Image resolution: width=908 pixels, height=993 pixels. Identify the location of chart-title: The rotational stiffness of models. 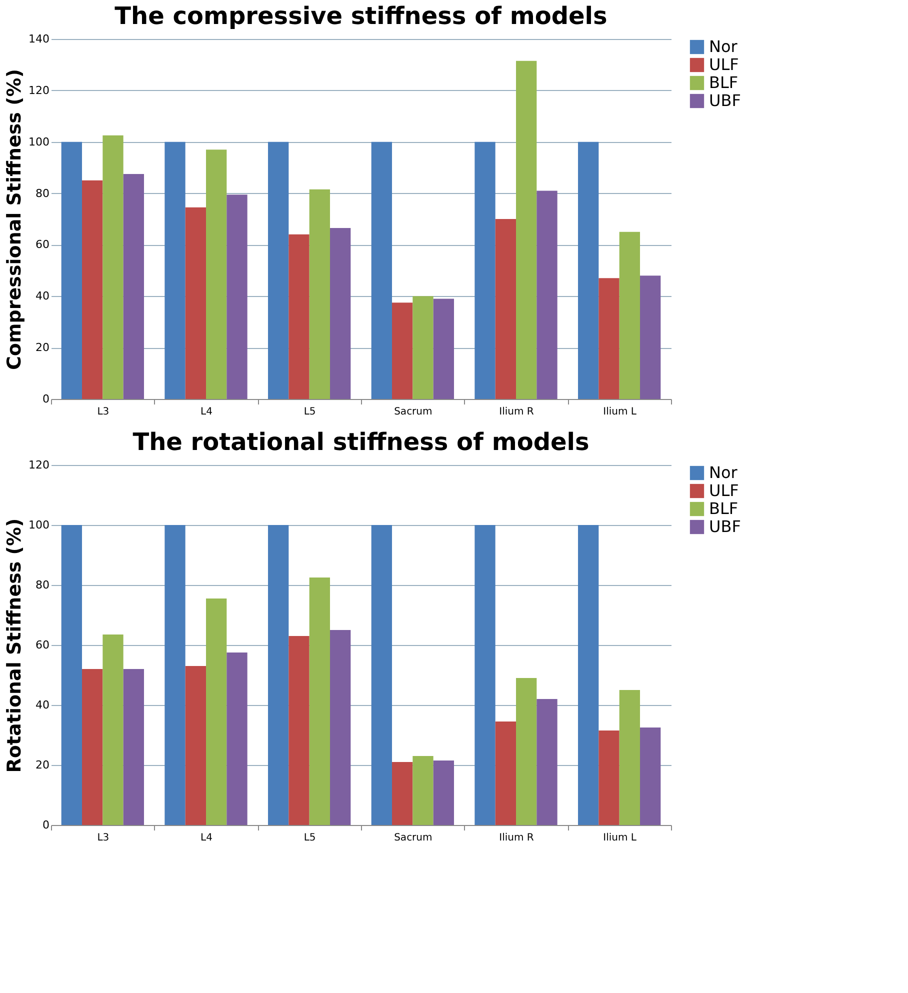
(361, 442).